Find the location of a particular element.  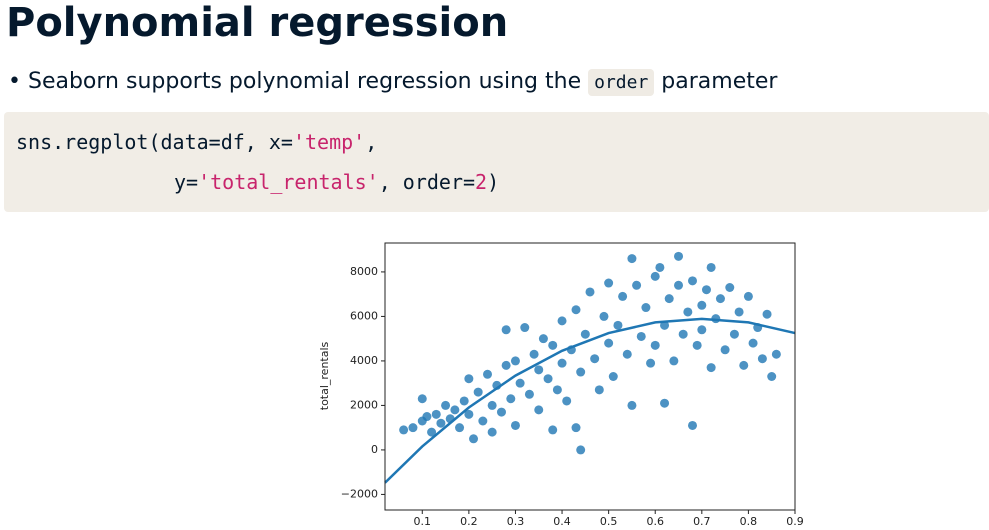

y-tick-label: 2000 is located at coordinates (364, 404).